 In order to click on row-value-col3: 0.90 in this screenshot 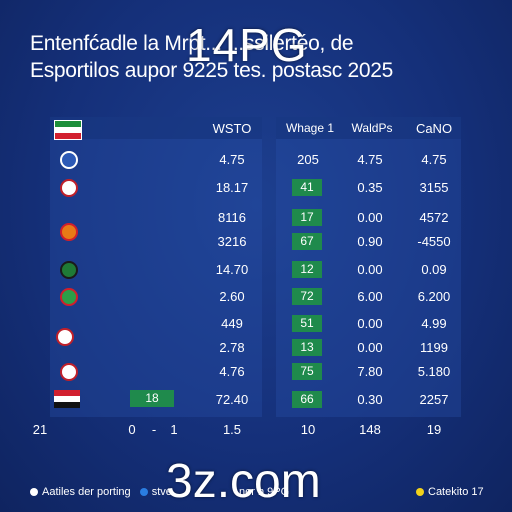, I will do `click(370, 241)`.